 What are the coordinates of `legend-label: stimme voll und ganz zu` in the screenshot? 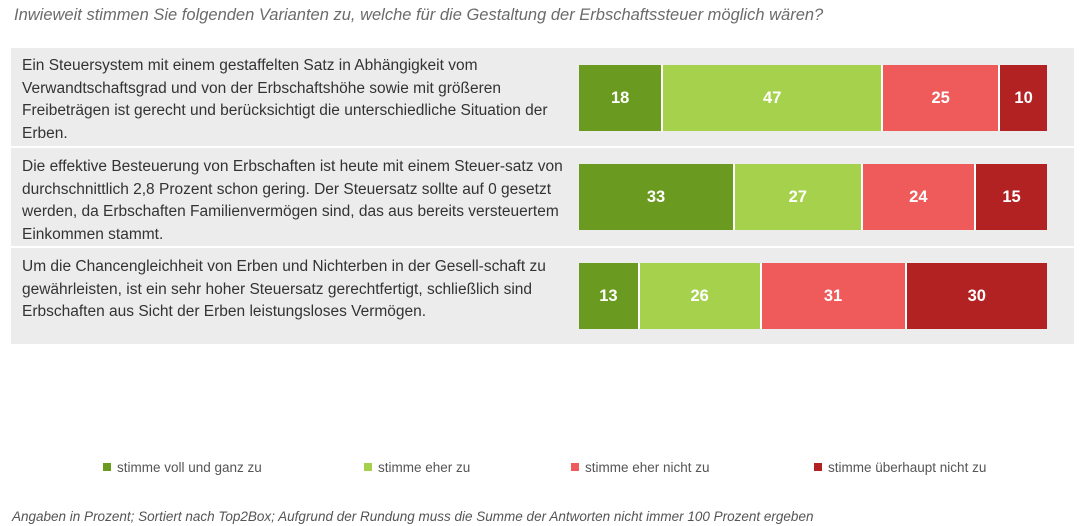 It's located at (189, 467).